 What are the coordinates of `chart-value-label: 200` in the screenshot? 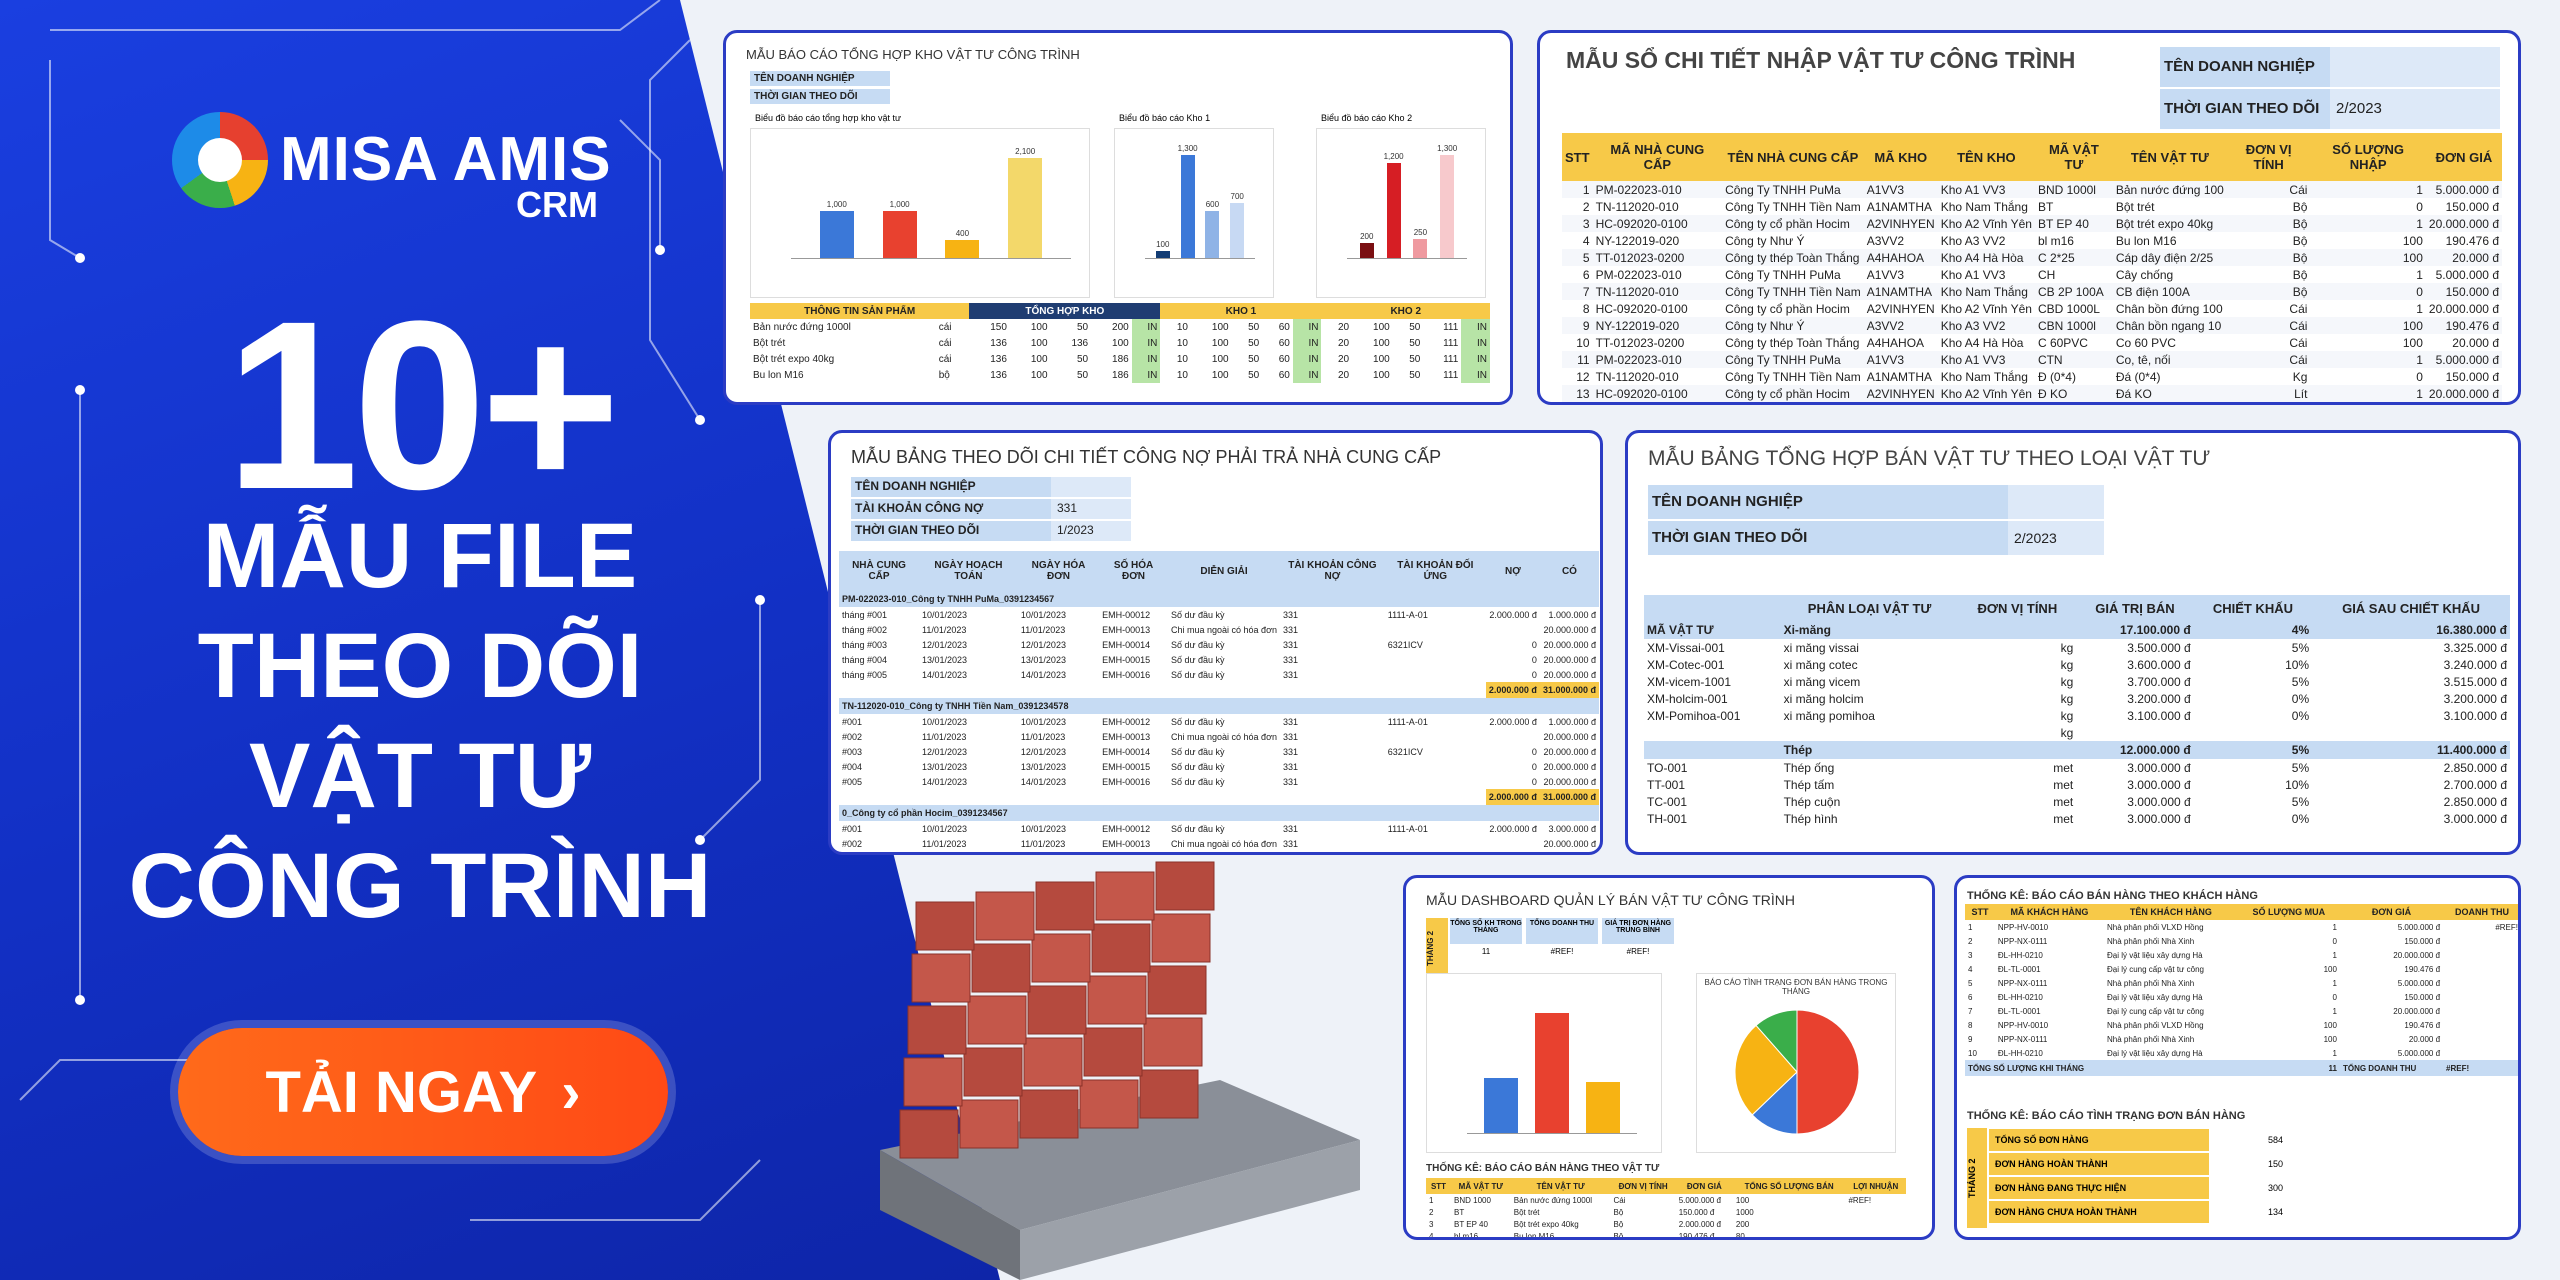 It's located at (1367, 236).